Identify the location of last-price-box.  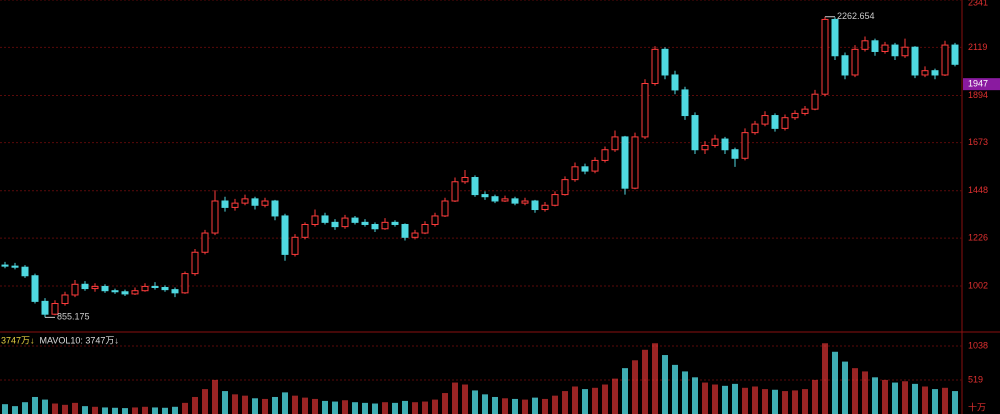
(981, 84).